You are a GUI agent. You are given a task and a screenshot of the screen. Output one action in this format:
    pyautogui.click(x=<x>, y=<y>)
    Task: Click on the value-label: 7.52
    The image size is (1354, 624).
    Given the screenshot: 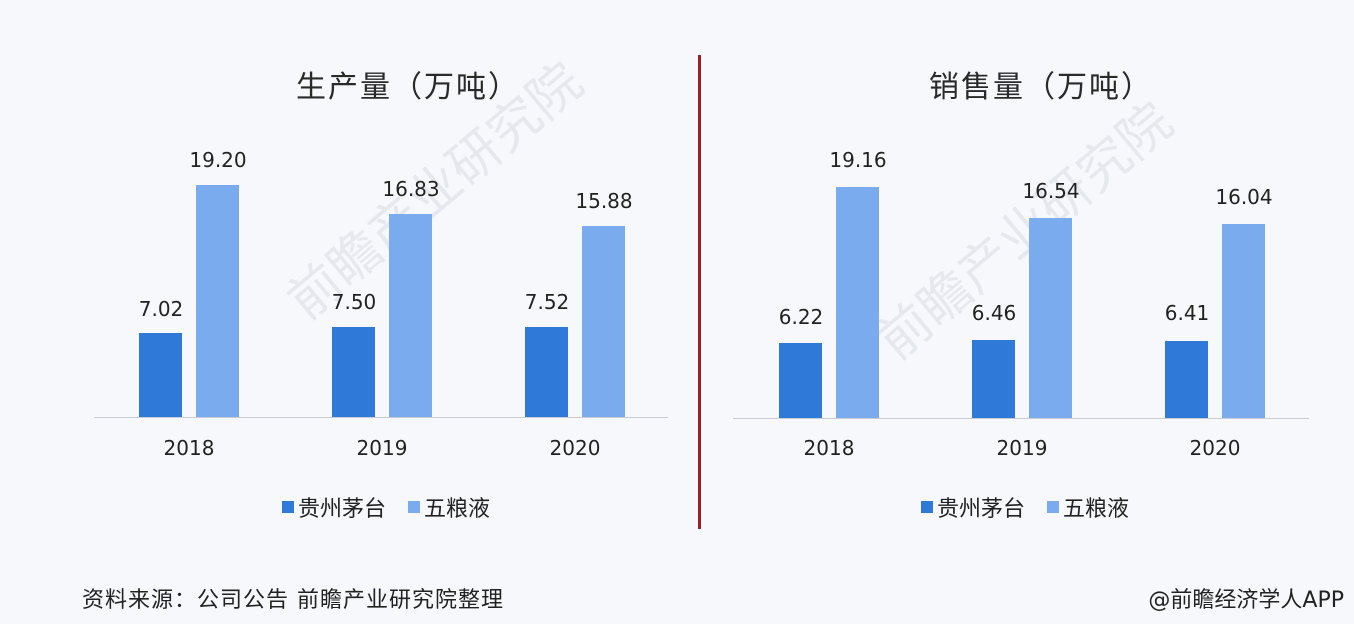 What is the action you would take?
    pyautogui.click(x=547, y=302)
    